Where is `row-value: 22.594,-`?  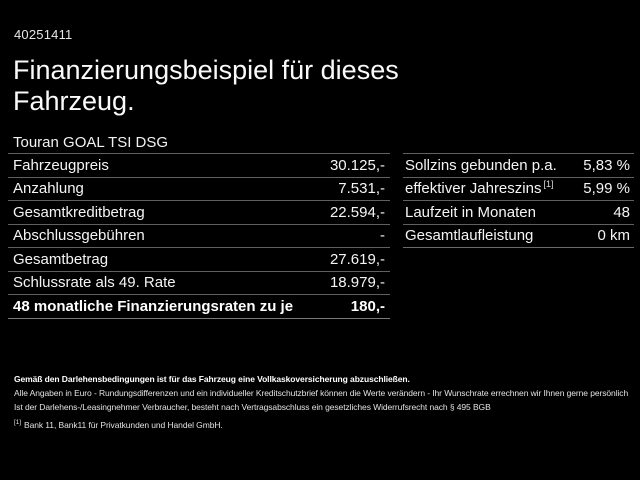 row-value: 22.594,- is located at coordinates (357, 212).